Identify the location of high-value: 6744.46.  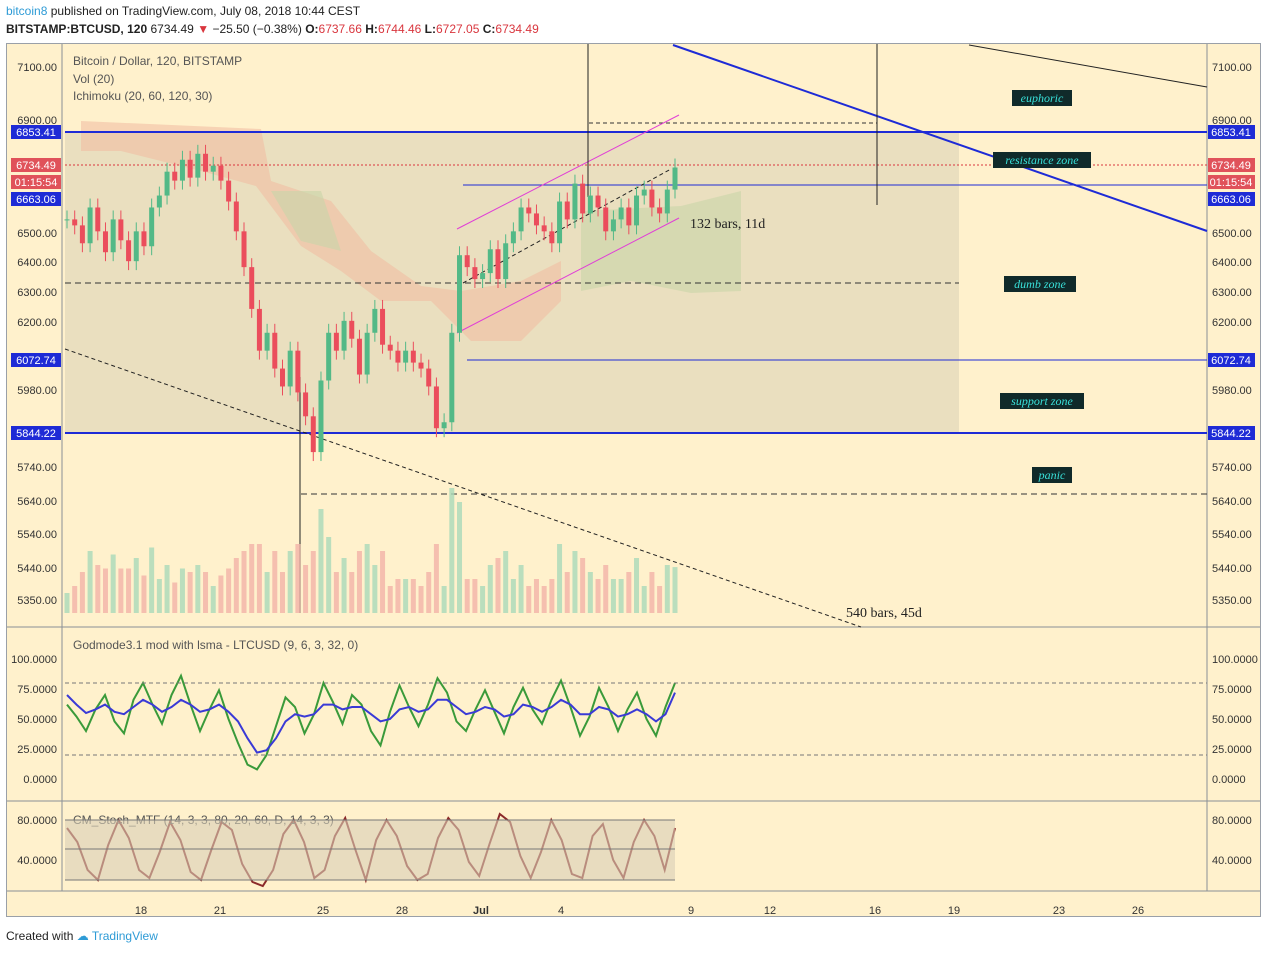
(399, 29).